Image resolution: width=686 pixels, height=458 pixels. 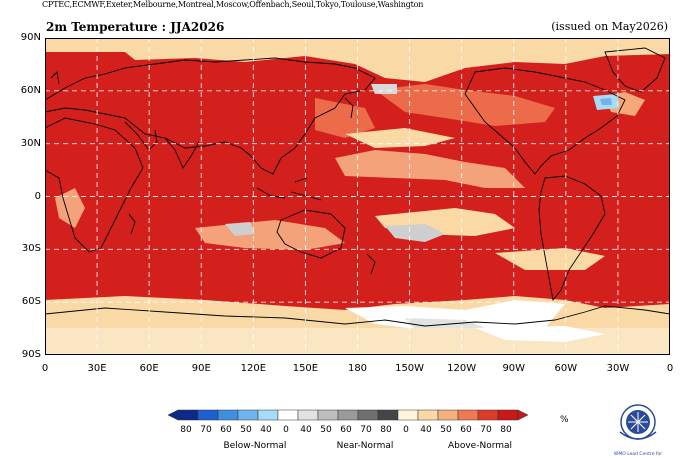 I want to click on below-normal-label: Below-Normal, so click(x=255, y=446).